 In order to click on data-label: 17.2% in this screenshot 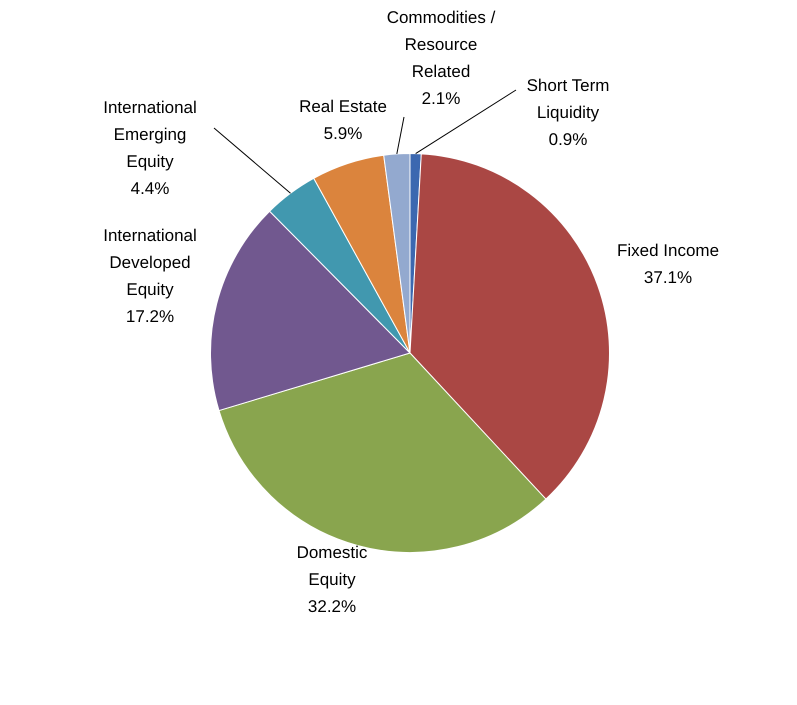, I will do `click(150, 316)`.